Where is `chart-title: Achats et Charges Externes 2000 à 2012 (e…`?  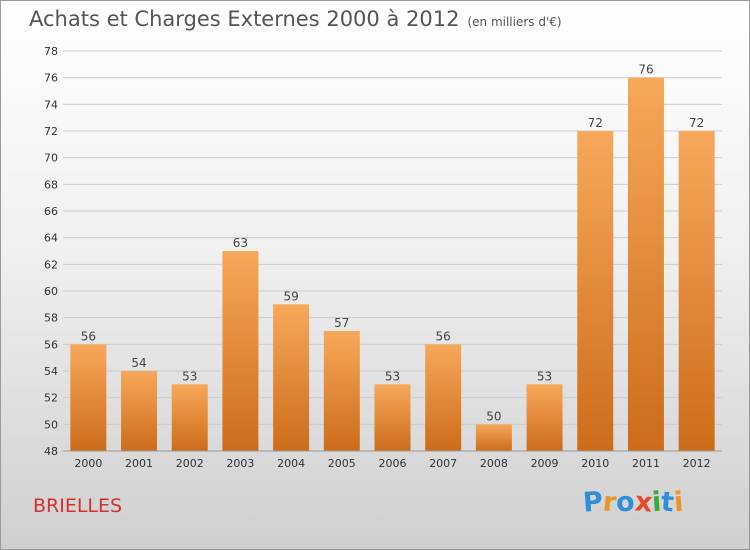 chart-title: Achats et Charges Externes 2000 à 2012 (e… is located at coordinates (295, 19).